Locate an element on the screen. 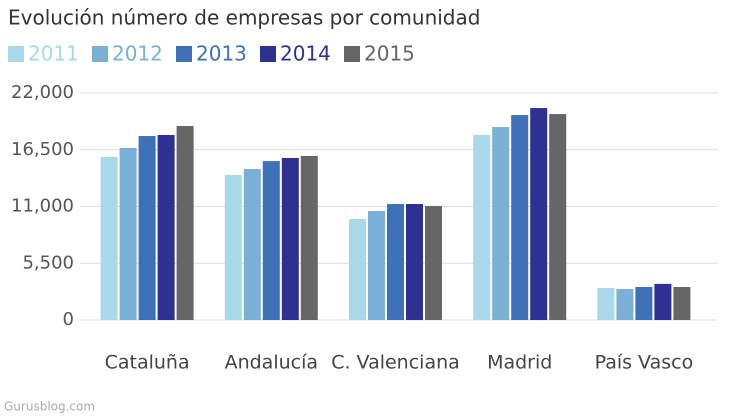  legend-label: 2014 is located at coordinates (305, 54).